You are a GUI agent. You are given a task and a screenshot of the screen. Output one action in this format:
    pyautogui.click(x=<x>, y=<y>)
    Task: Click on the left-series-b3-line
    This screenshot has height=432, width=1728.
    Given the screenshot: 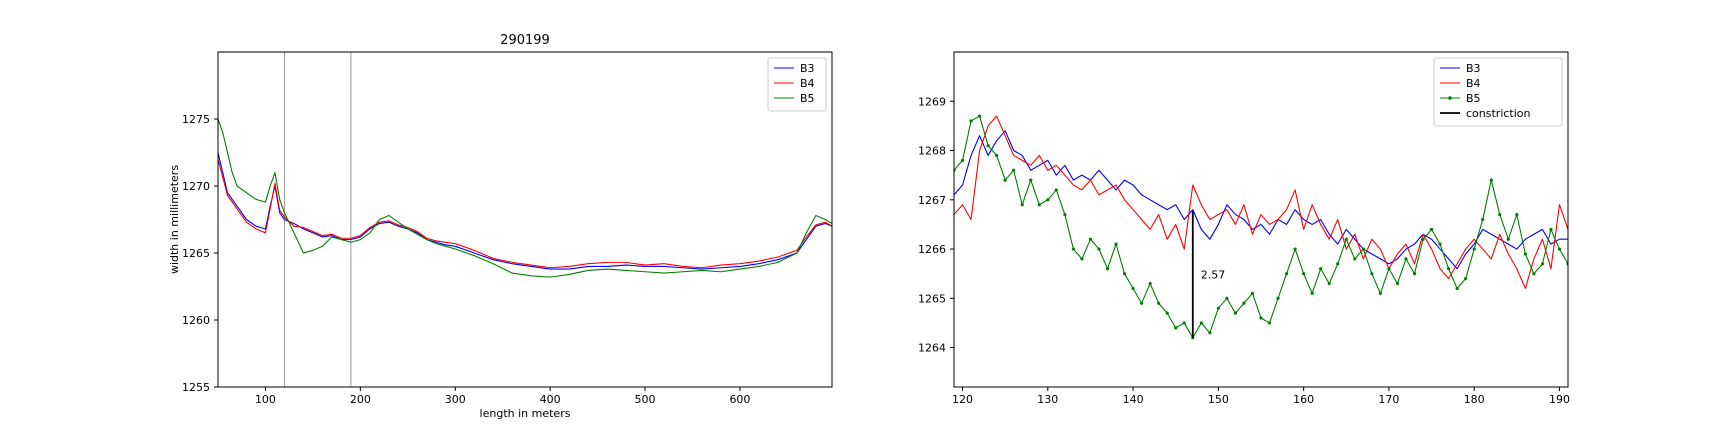 What is the action you would take?
    pyautogui.click(x=525, y=211)
    